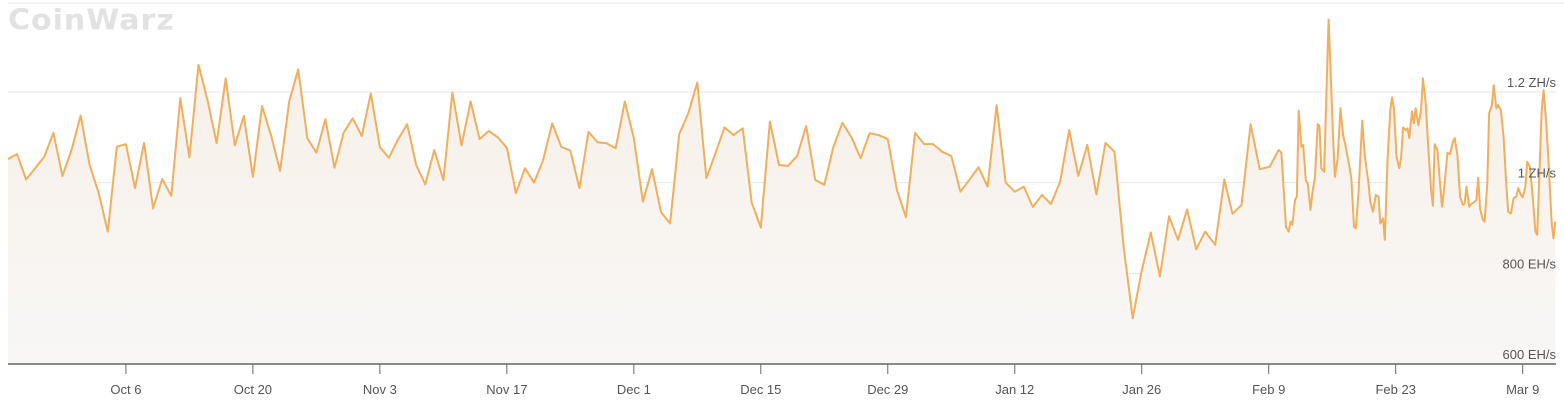 This screenshot has height=409, width=1564. I want to click on y-tick-label: 1.2 ZH/s, so click(1532, 82).